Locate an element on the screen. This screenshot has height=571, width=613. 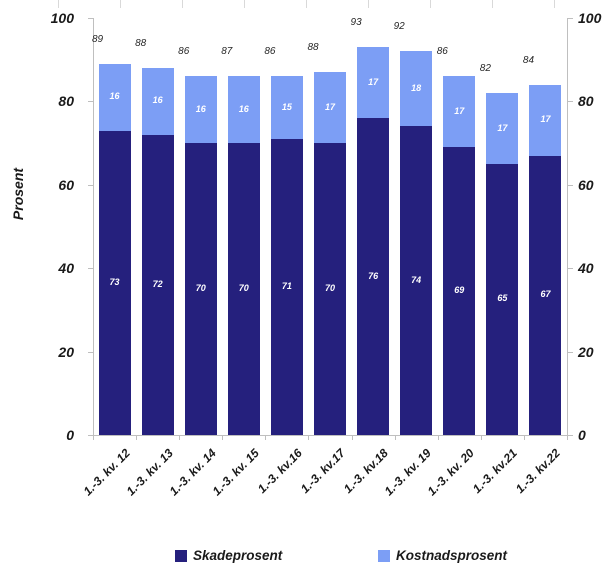
y-axis-tick-label-left: 60 is located at coordinates (66, 184).